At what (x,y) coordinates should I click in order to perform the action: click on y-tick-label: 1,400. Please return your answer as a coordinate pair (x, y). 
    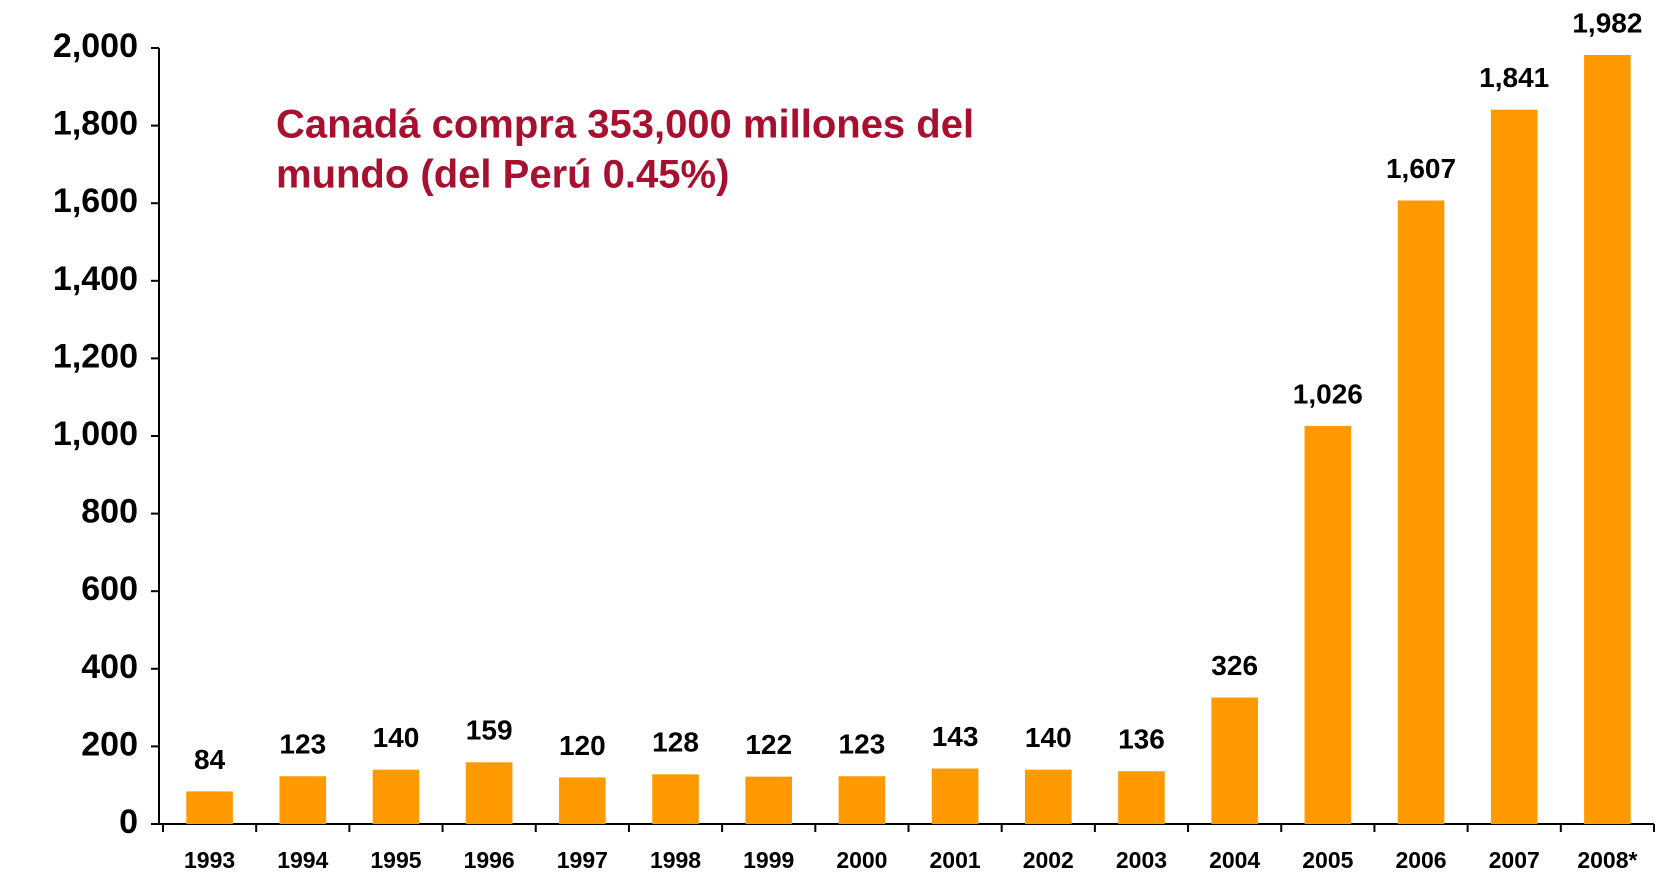
    Looking at the image, I should click on (95, 279).